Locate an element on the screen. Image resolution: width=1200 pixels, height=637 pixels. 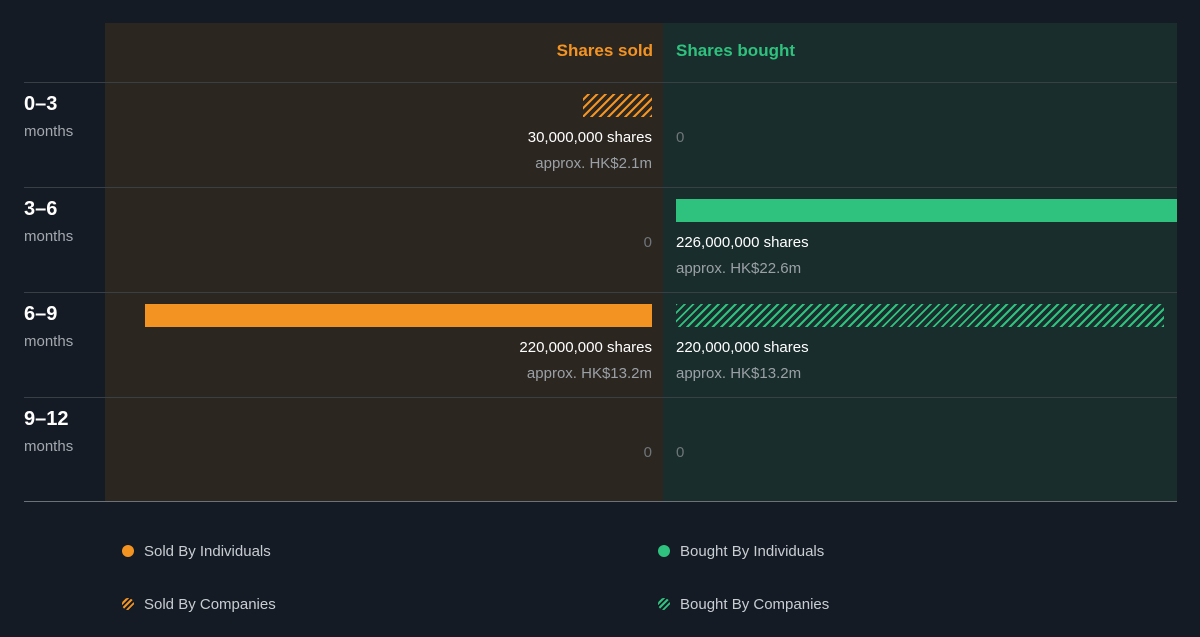
legend-bought-companies: Bought By Companies is located at coordinates (743, 604).